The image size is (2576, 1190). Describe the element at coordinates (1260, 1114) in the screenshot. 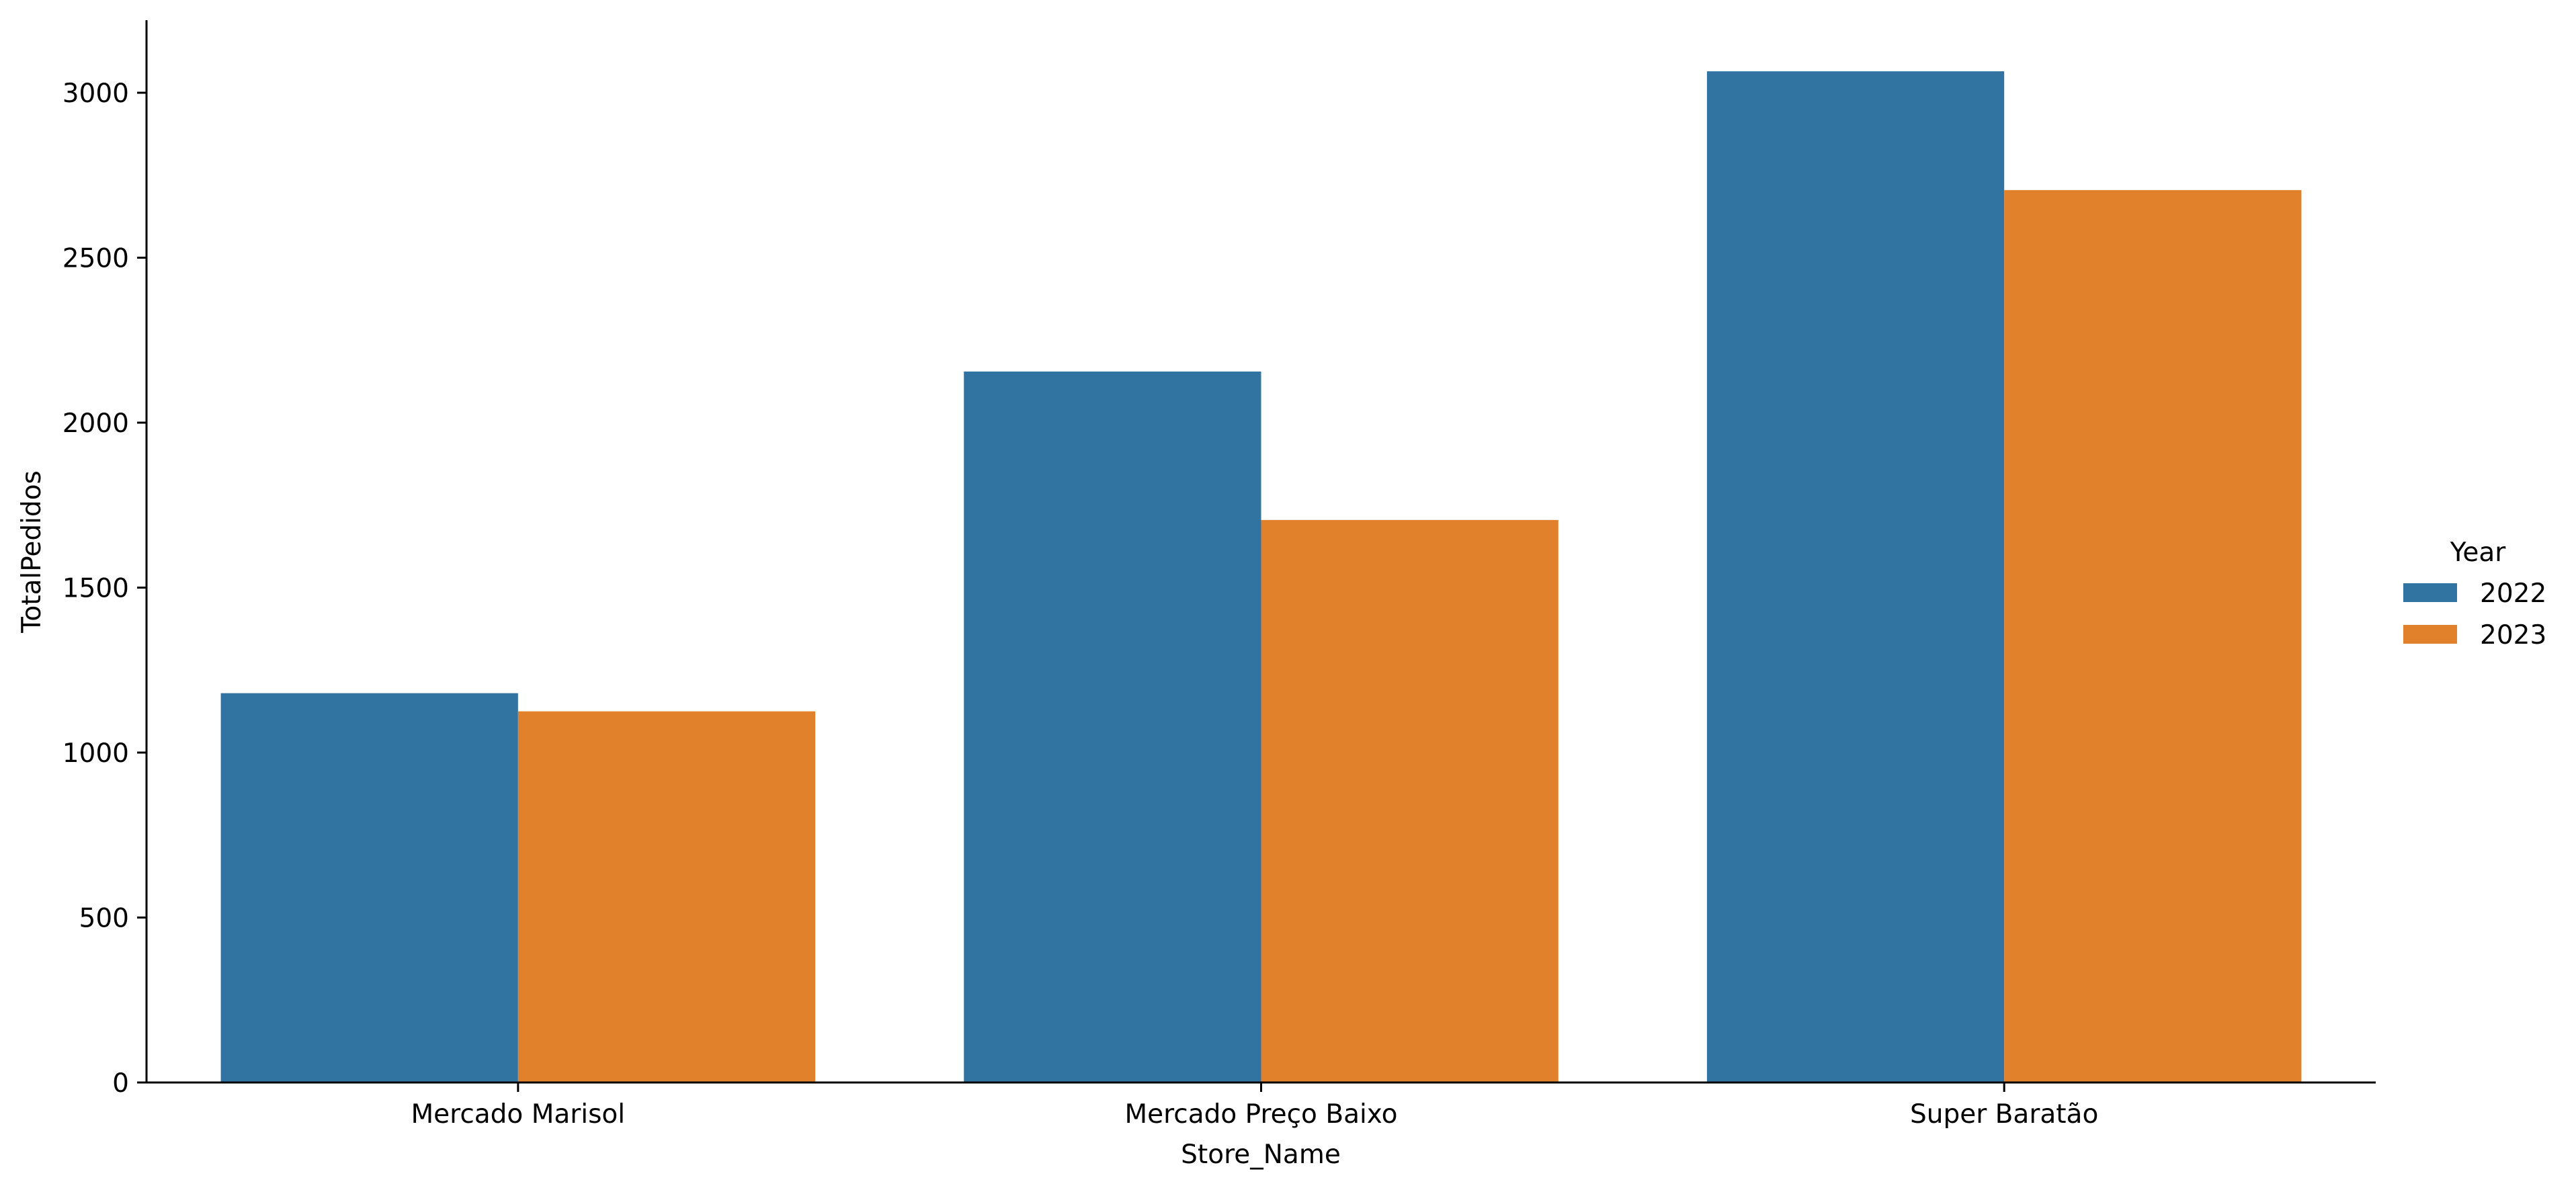

I see `x-tick-label: Mercado Preço Baixo` at that location.